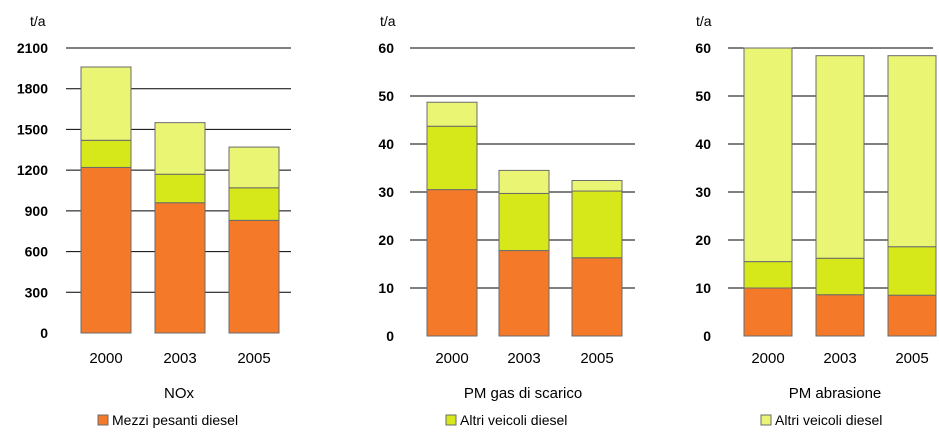 The height and width of the screenshot is (435, 939). I want to click on y-tick-label: 1200, so click(32, 170).